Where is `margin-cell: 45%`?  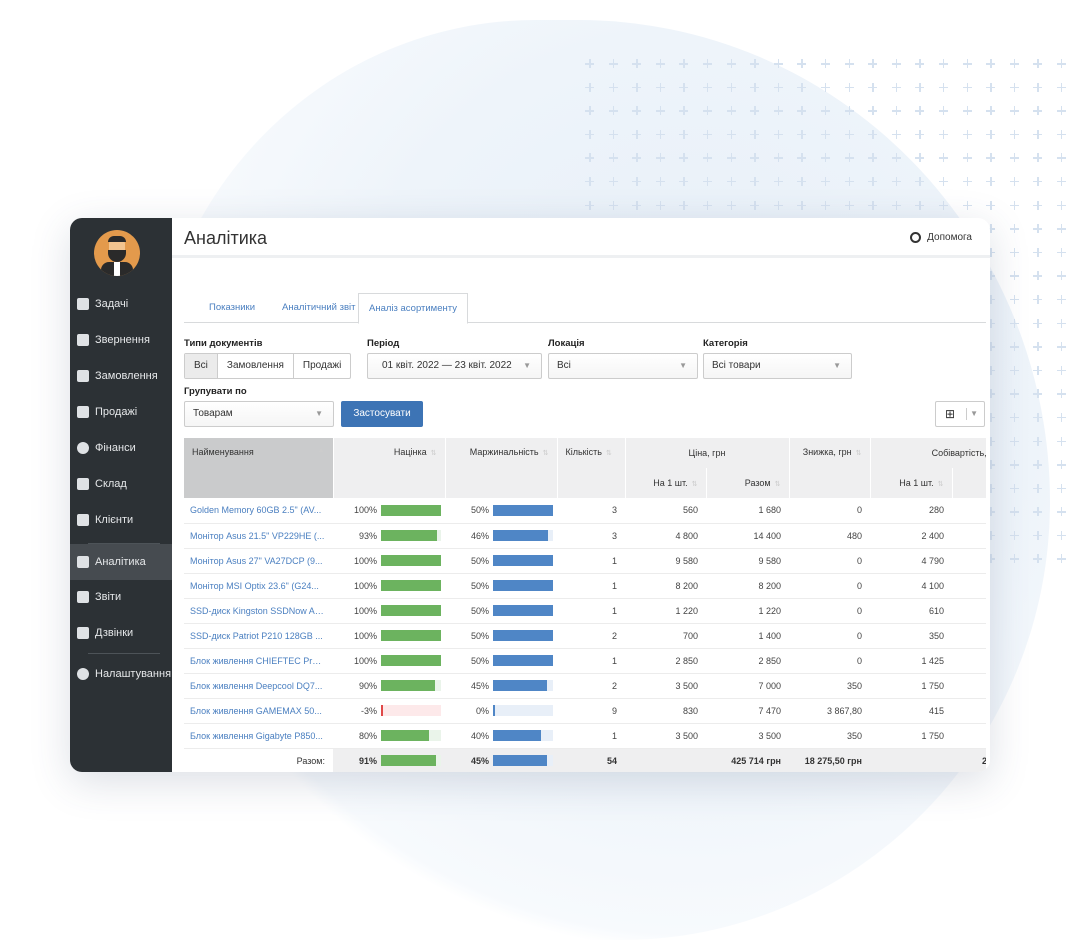
margin-cell: 45% is located at coordinates (501, 686).